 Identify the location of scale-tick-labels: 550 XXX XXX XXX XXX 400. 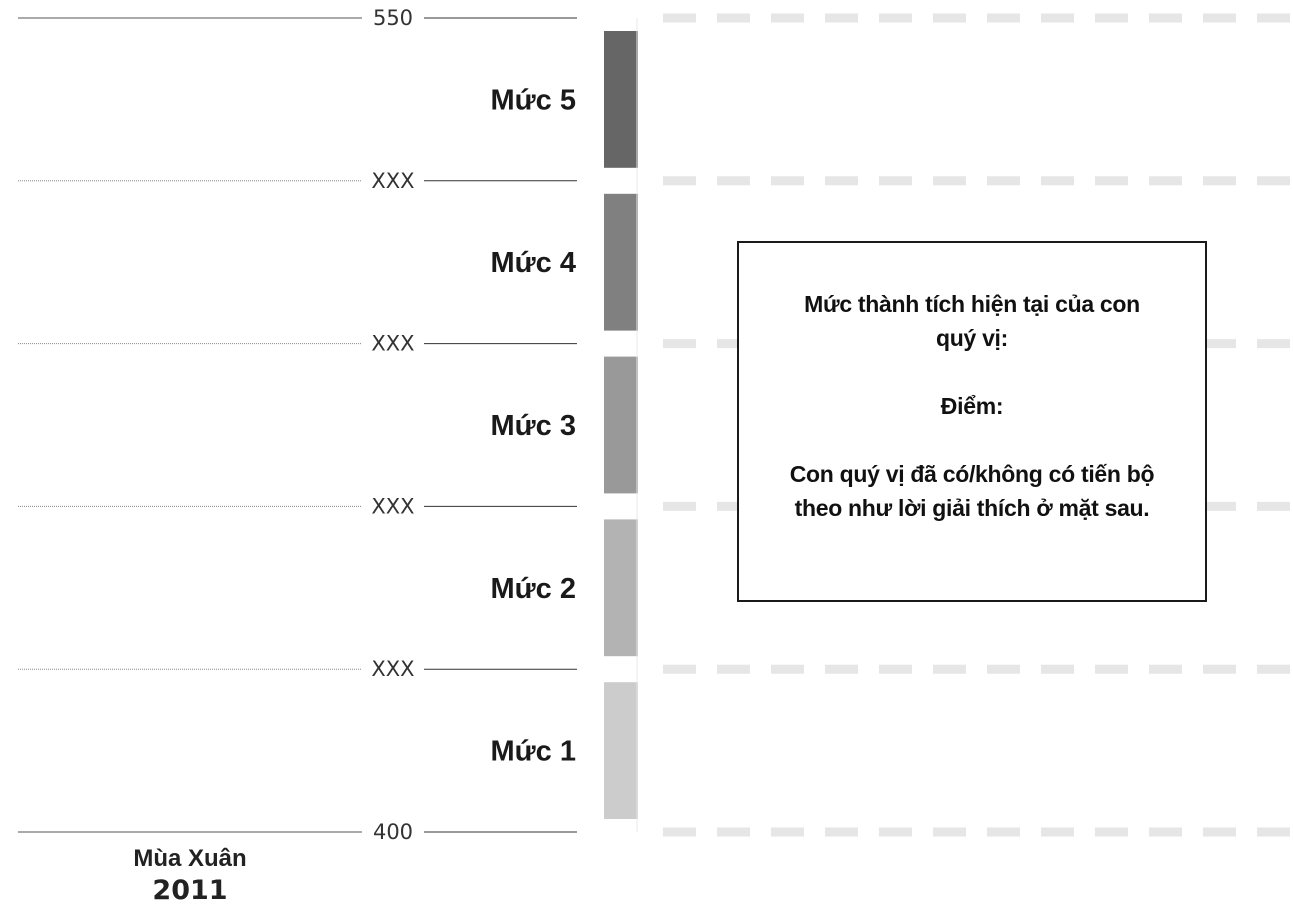
(392, 425).